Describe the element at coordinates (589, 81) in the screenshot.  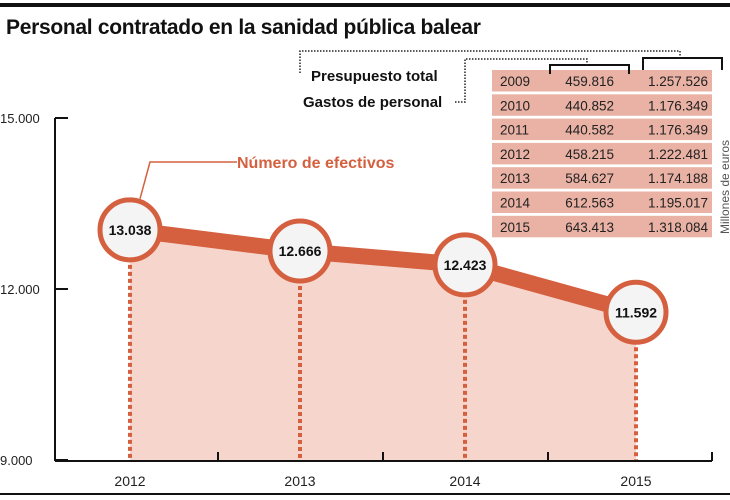
I see `table-gastos: 459.816` at that location.